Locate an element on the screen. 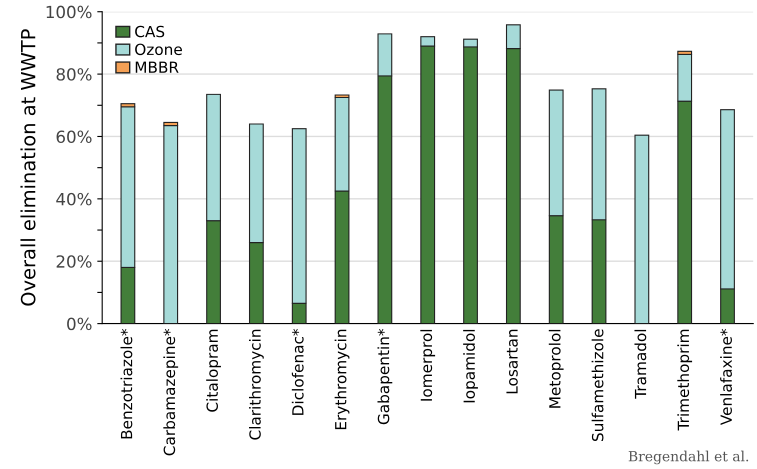 The height and width of the screenshot is (469, 757). x-tick-label: Carbamazepine* is located at coordinates (170, 392).